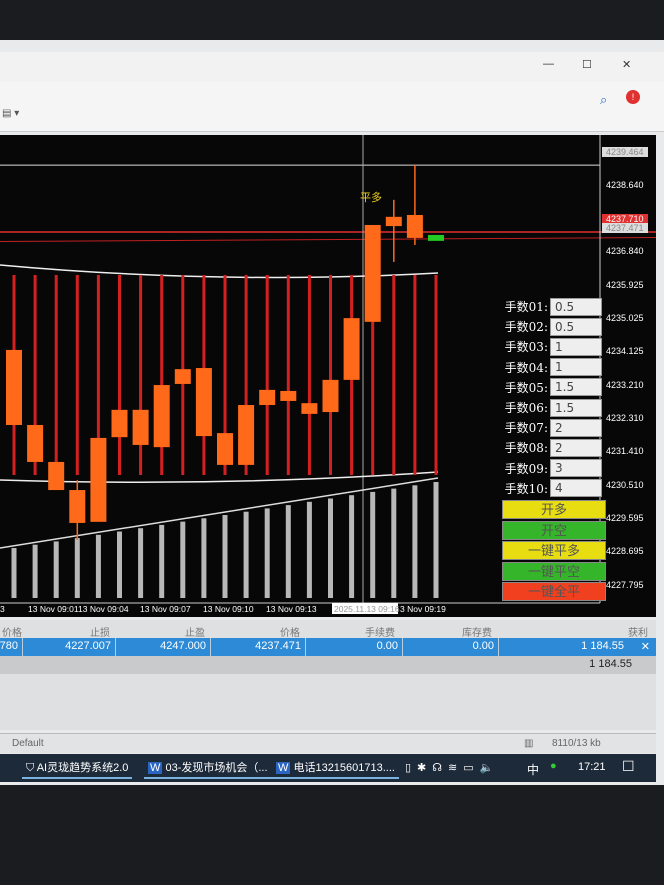  What do you see at coordinates (88, 646) in the screenshot?
I see `table-cell: 4227.007` at bounding box center [88, 646].